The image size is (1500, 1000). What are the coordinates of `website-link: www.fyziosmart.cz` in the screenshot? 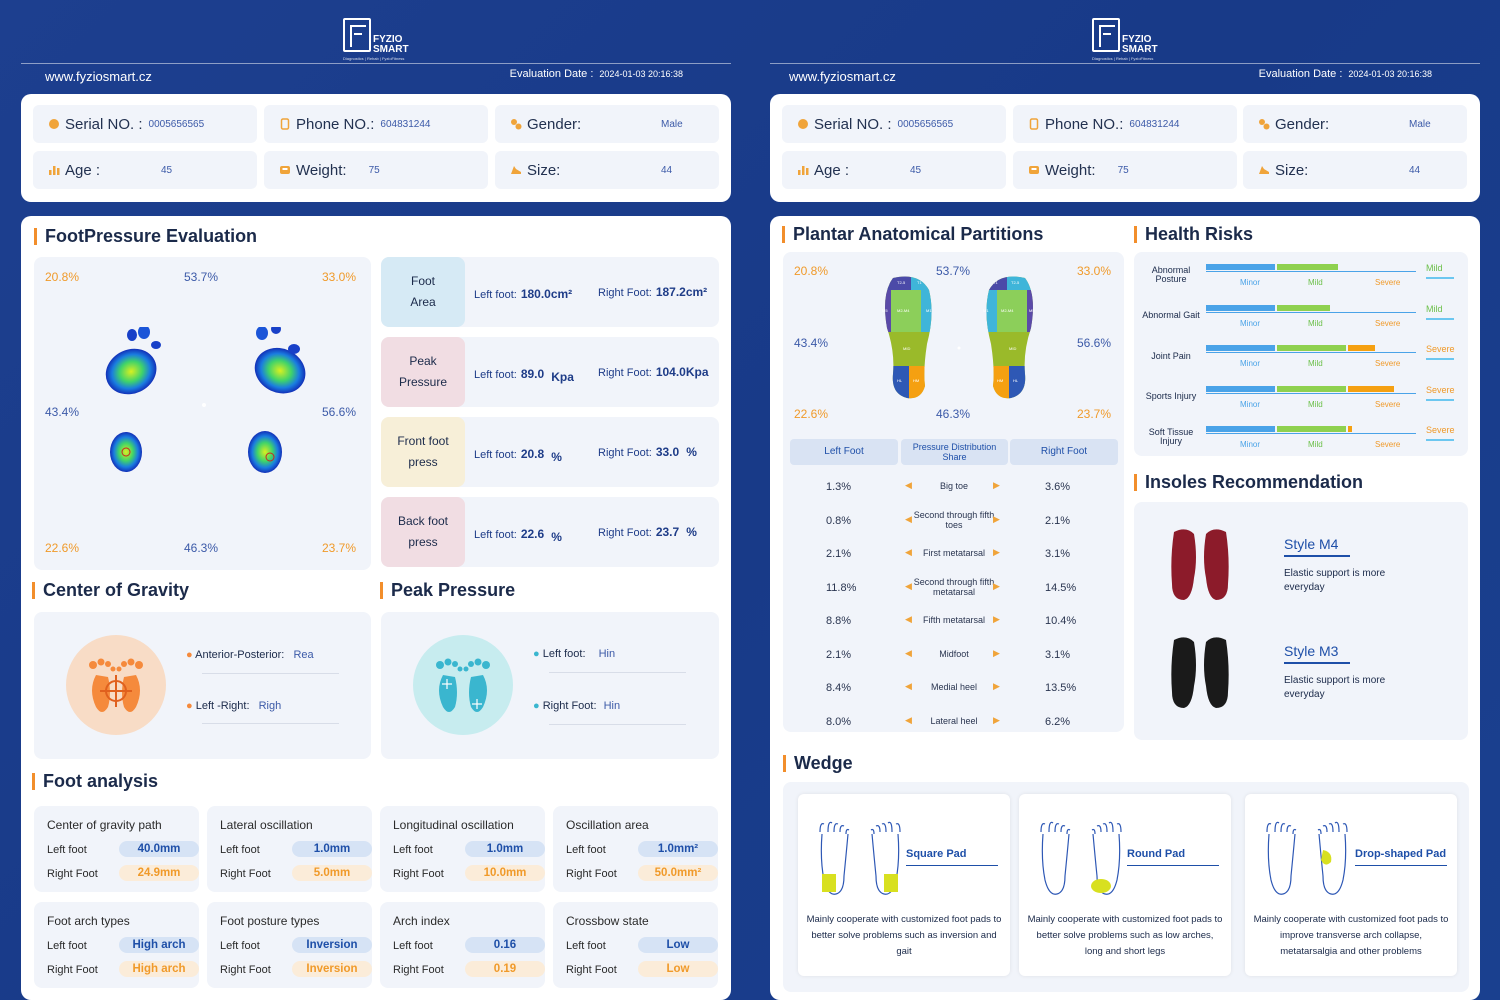 It's located at (98, 76).